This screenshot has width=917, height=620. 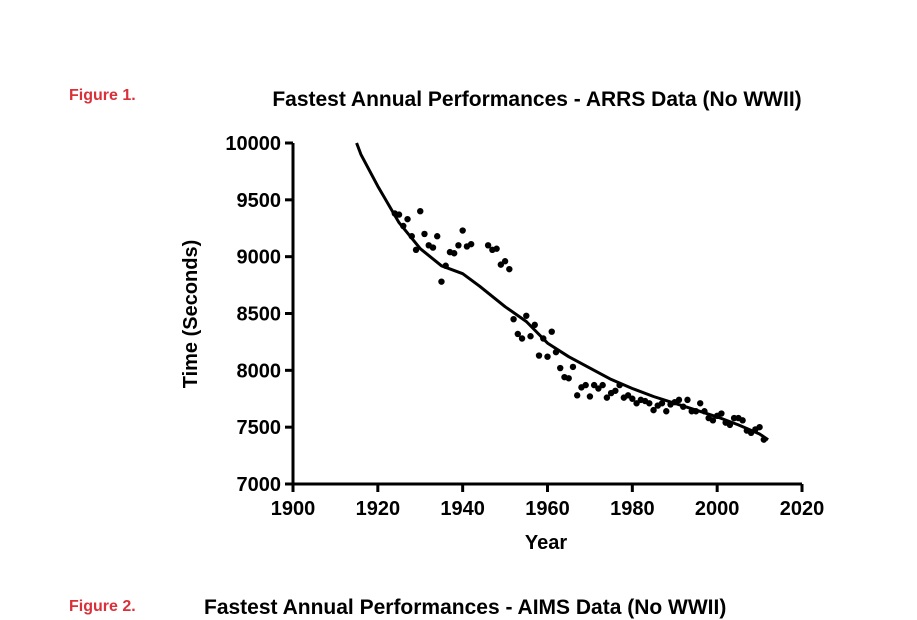 I want to click on y-tick-label: 8000, so click(x=259, y=371).